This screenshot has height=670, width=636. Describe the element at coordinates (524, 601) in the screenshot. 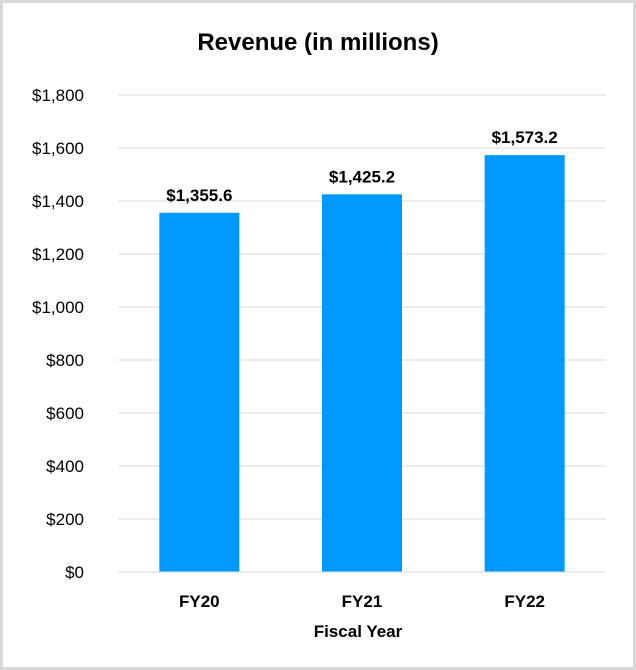

I see `x-tick-label-fy22: FY22` at that location.